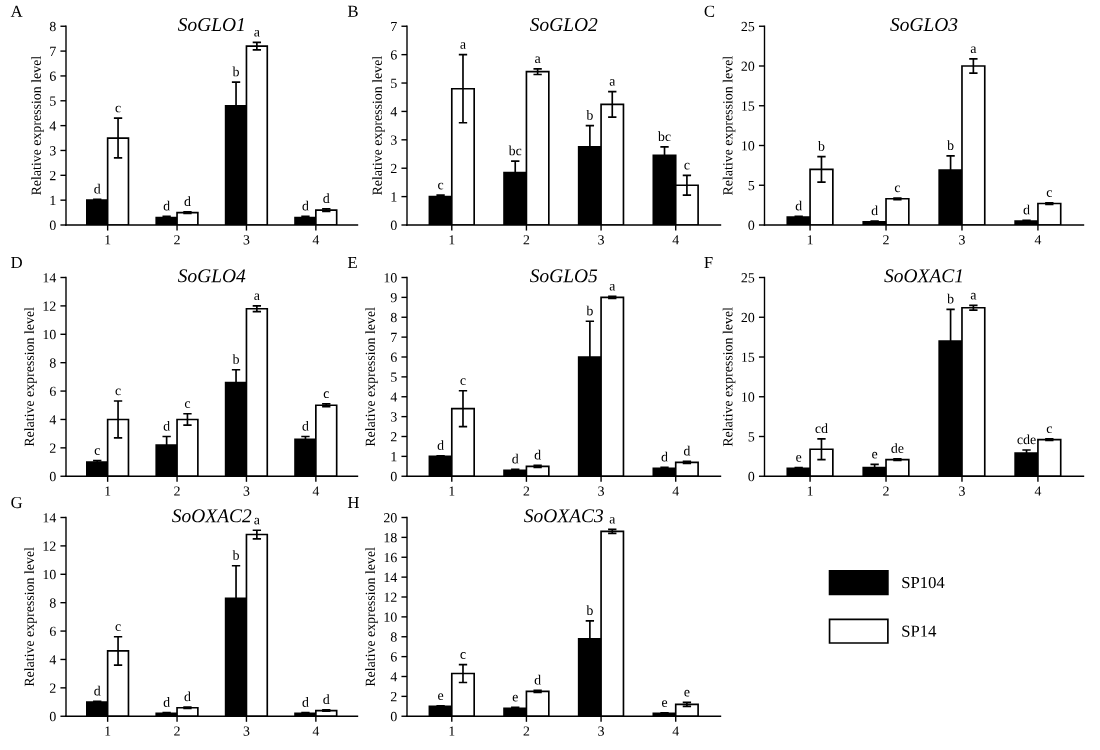  What do you see at coordinates (210, 25) in the screenshot?
I see `chart-title: SoGLO1` at bounding box center [210, 25].